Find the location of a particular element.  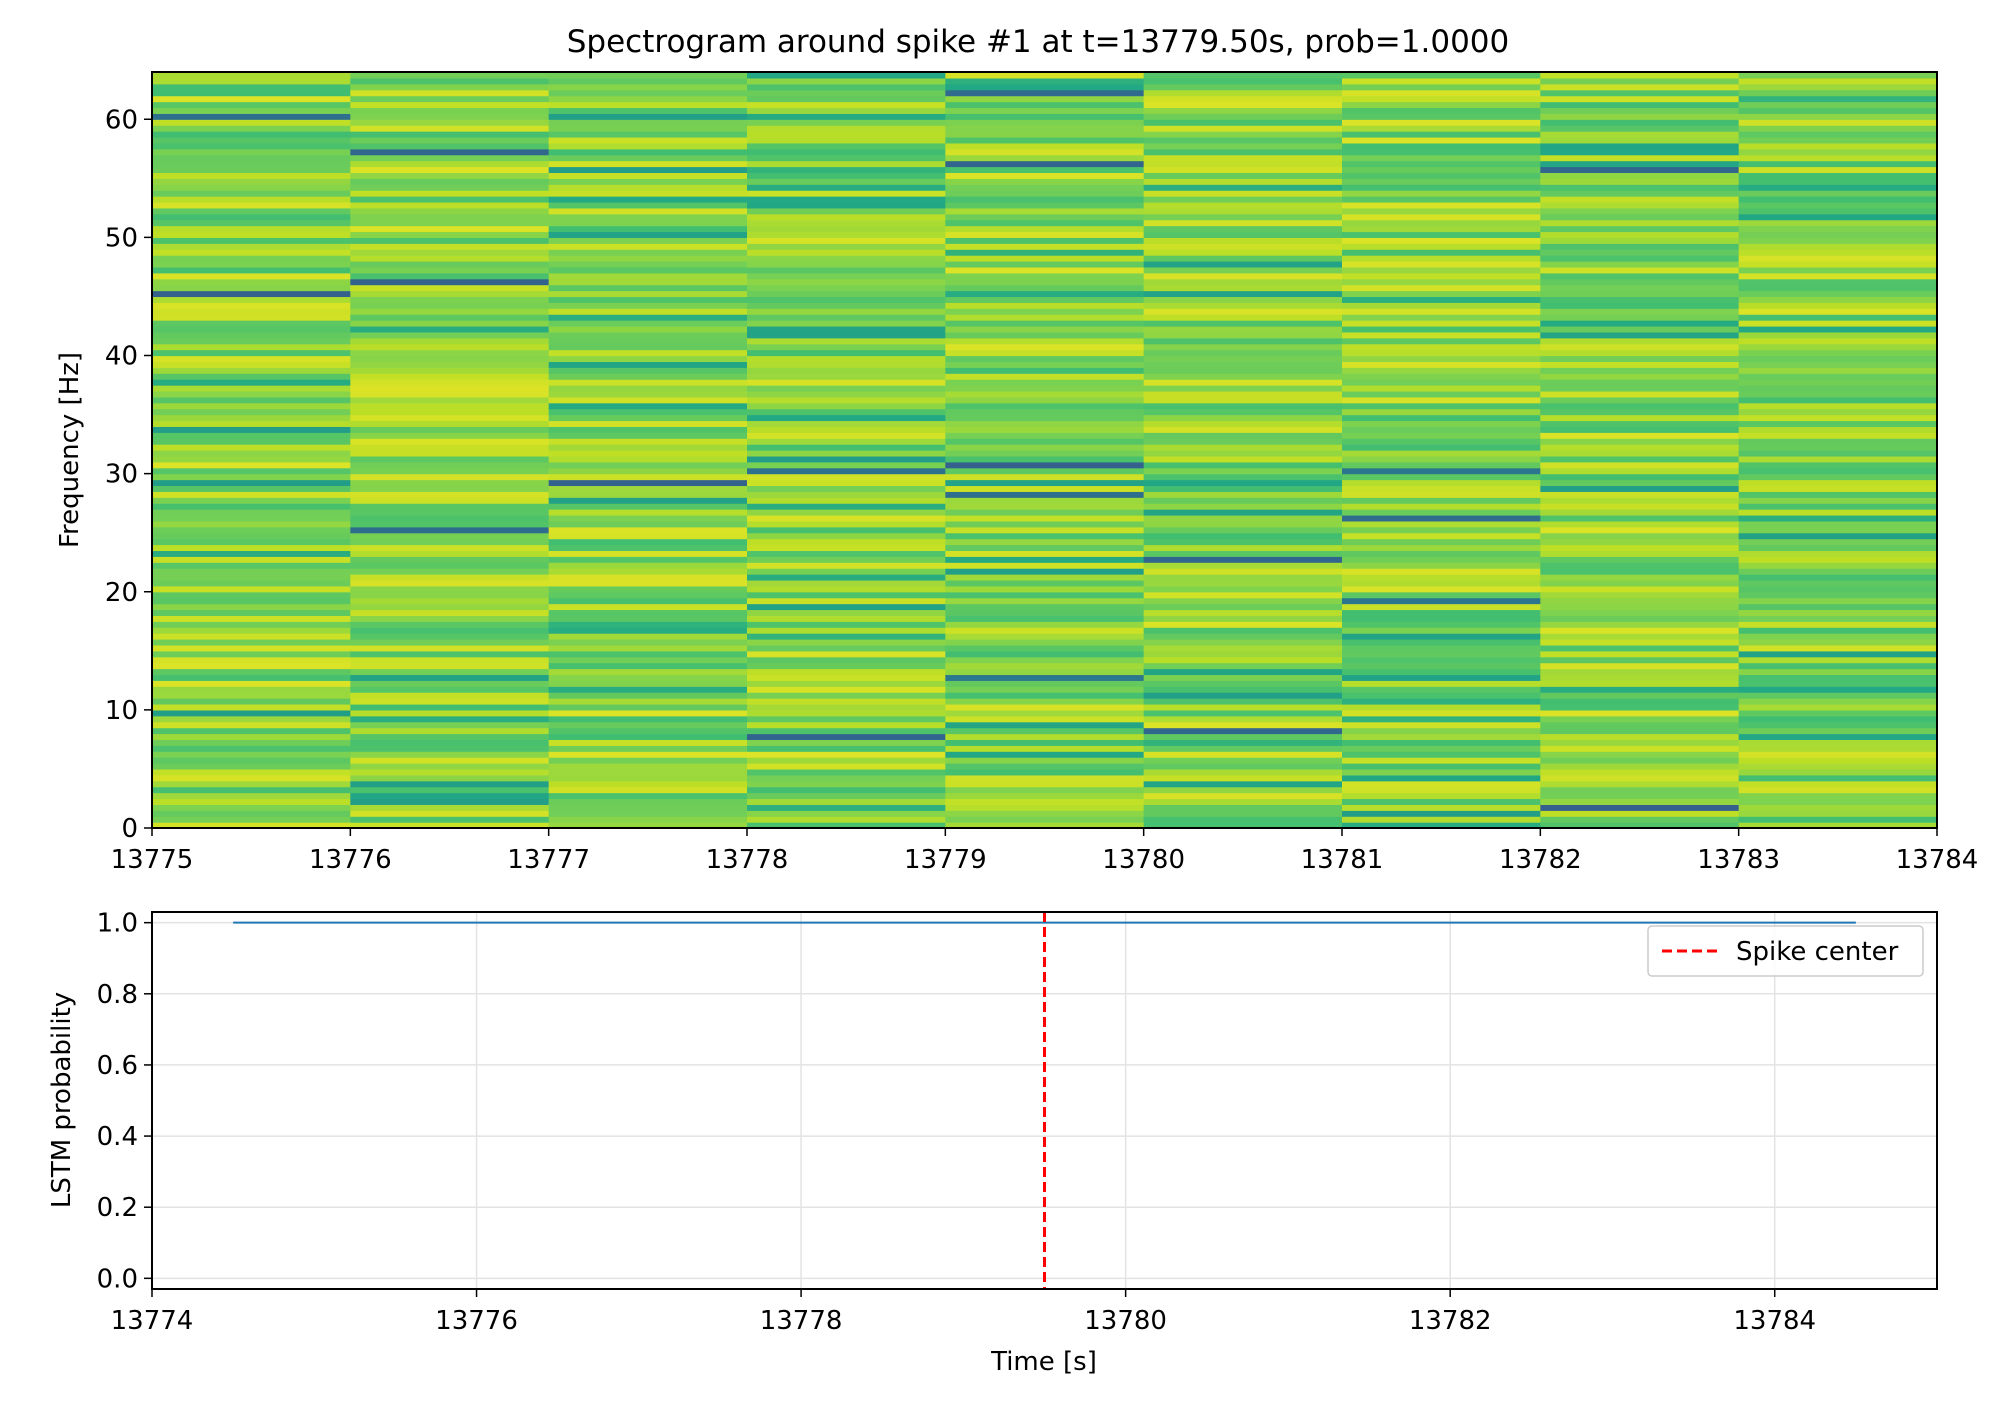

spectrogram-x-tick-label: 13777 is located at coordinates (548, 860).